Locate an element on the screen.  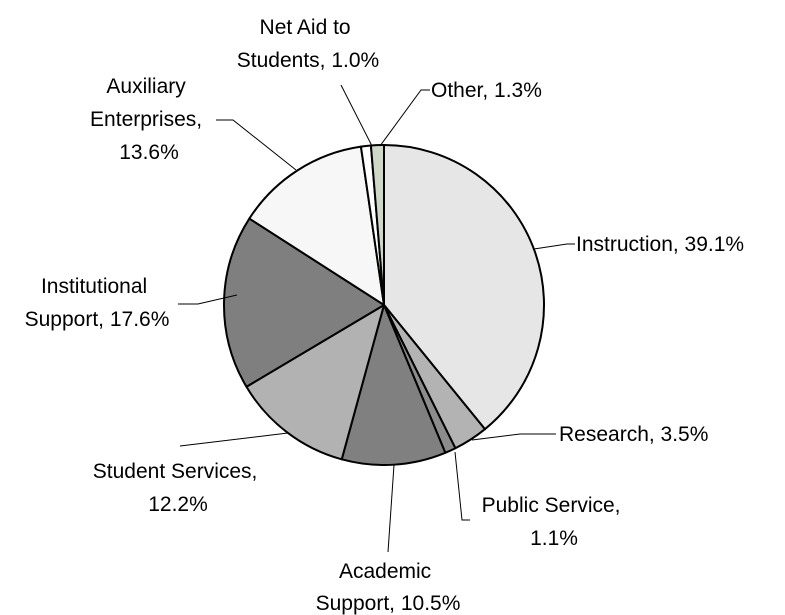
data-label-student-services-line-2: 12.2% is located at coordinates (178, 504).